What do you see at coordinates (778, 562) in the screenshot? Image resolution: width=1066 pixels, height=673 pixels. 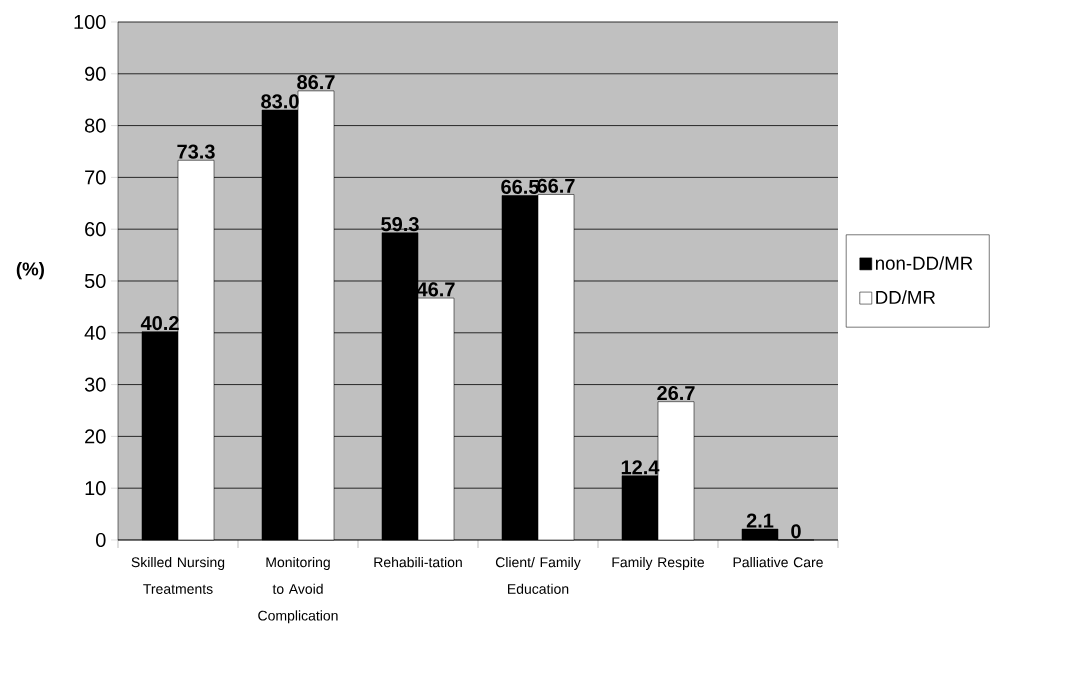 I see `x-tick-label: Palliative Care` at bounding box center [778, 562].